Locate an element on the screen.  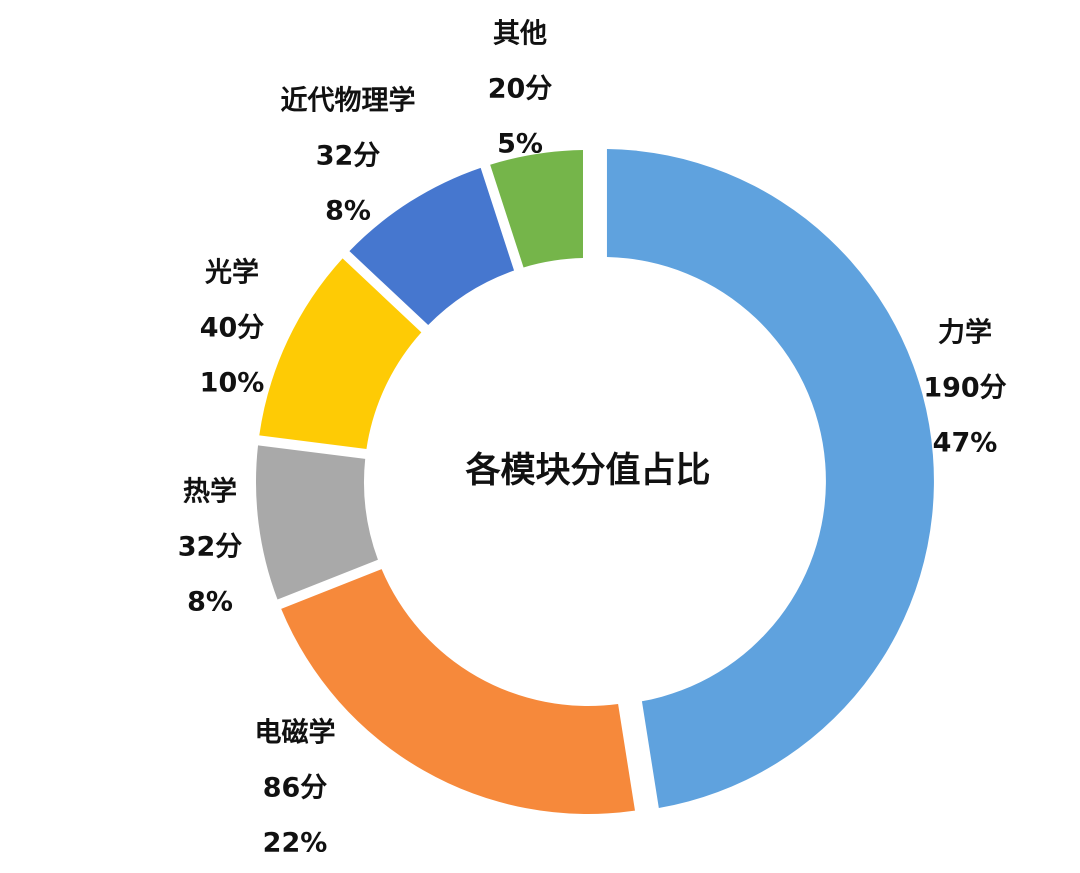
label-electromagnetism-percent: 22% is located at coordinates (295, 843).